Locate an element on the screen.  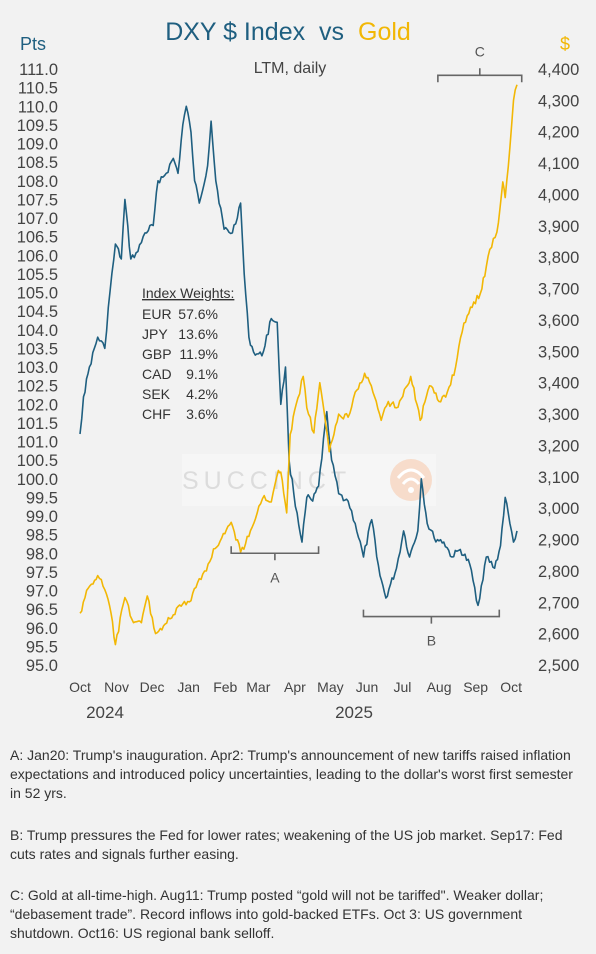
index-weight-value: 57.6% is located at coordinates (198, 314).